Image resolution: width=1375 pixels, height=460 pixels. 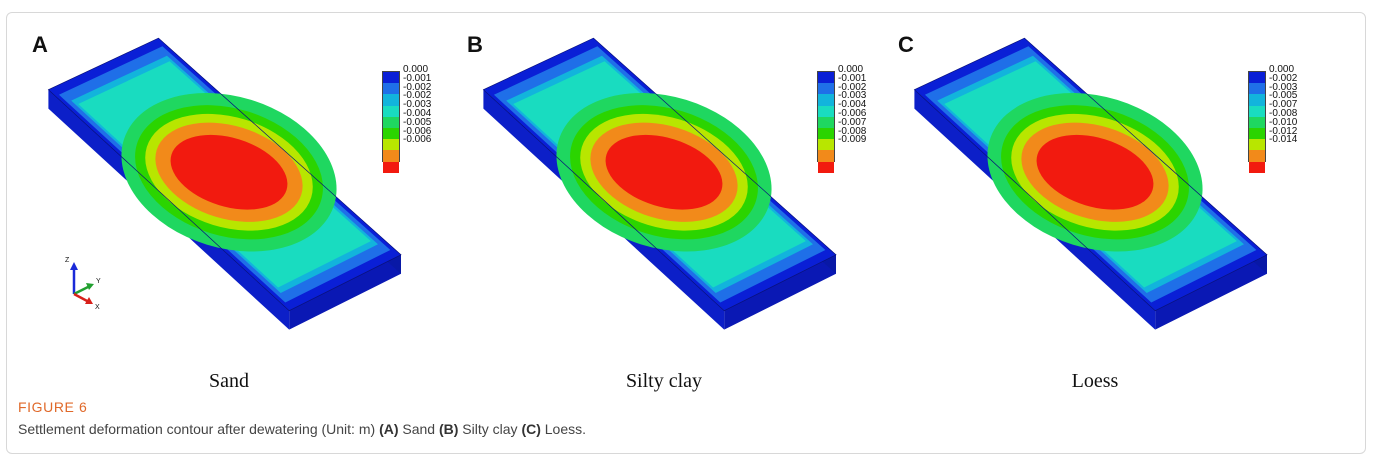 I want to click on caption-panel-ref: (A), so click(x=389, y=429).